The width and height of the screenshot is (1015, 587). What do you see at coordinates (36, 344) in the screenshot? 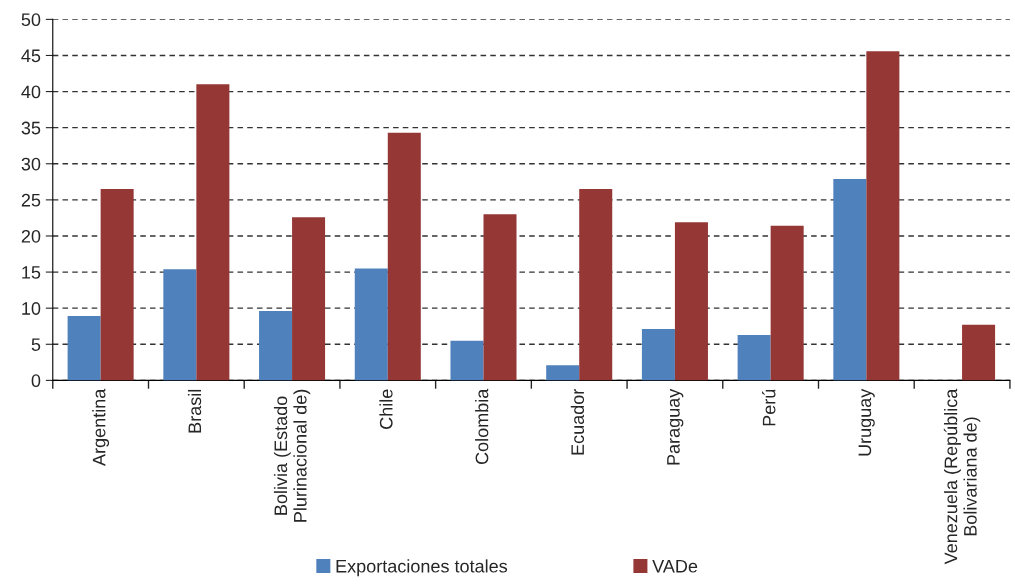
I see `y-tick-label: 5` at bounding box center [36, 344].